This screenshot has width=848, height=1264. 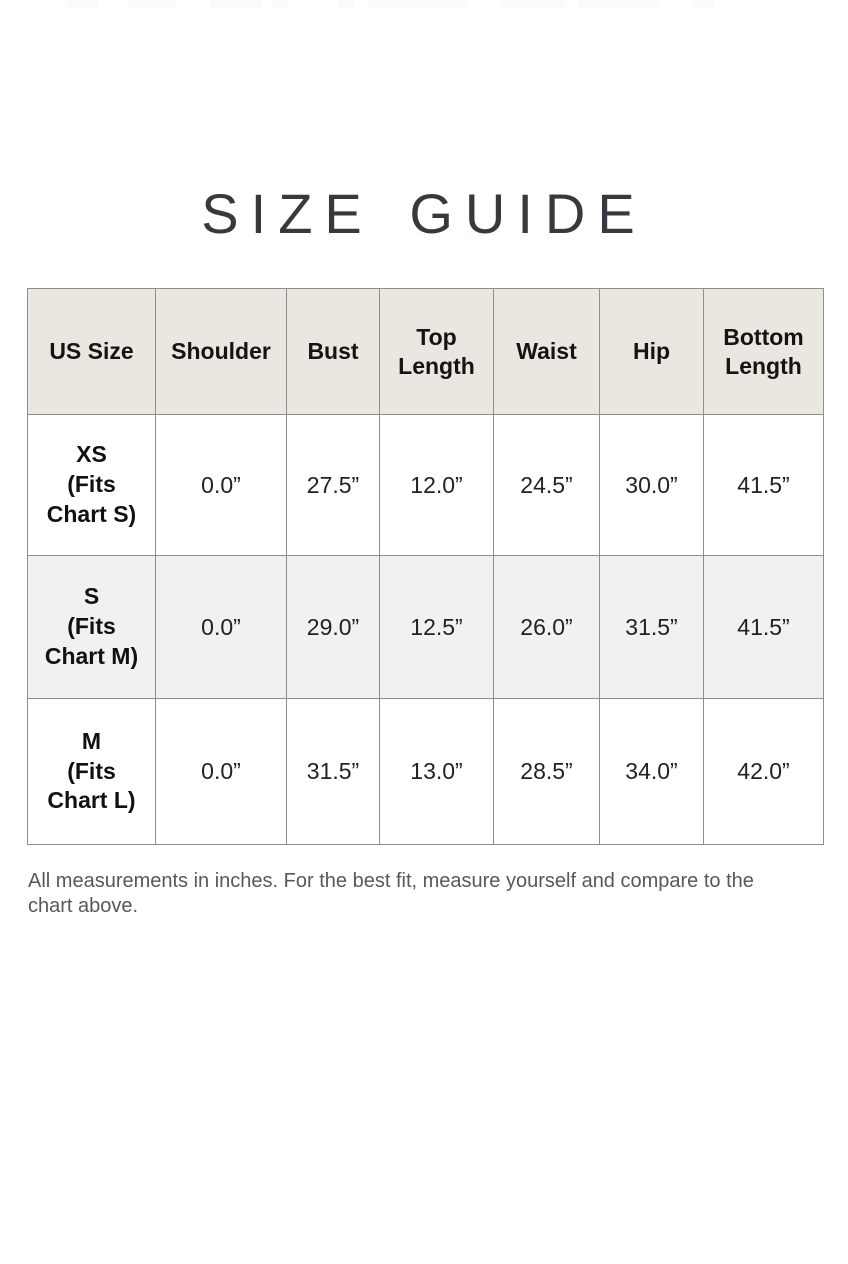 I want to click on cell-xs-hip: 30.0”, so click(x=651, y=485).